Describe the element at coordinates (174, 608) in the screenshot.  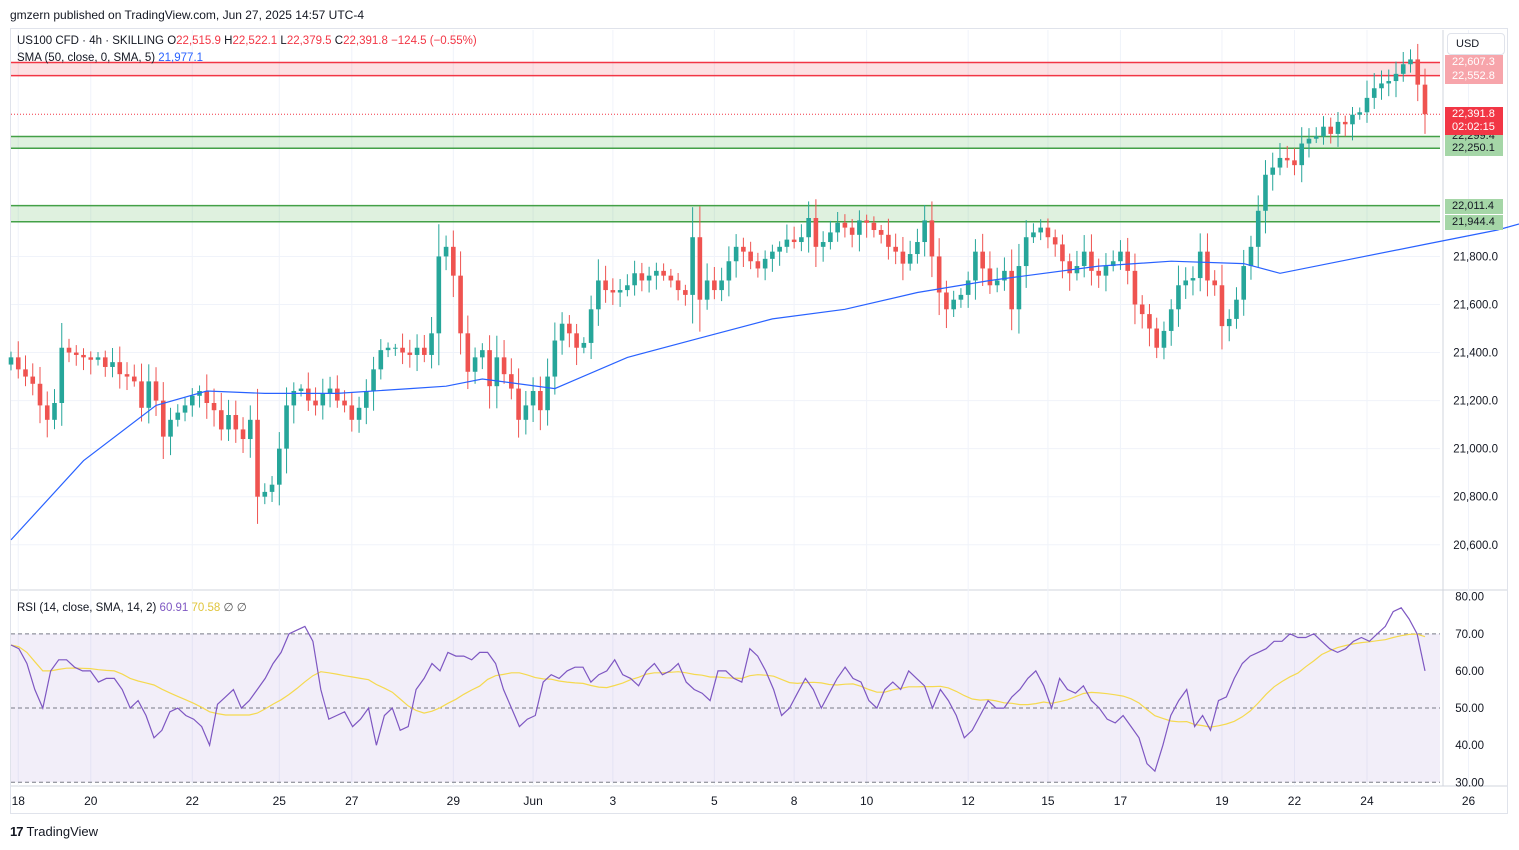
I see `rsi-value: 60.91` at that location.